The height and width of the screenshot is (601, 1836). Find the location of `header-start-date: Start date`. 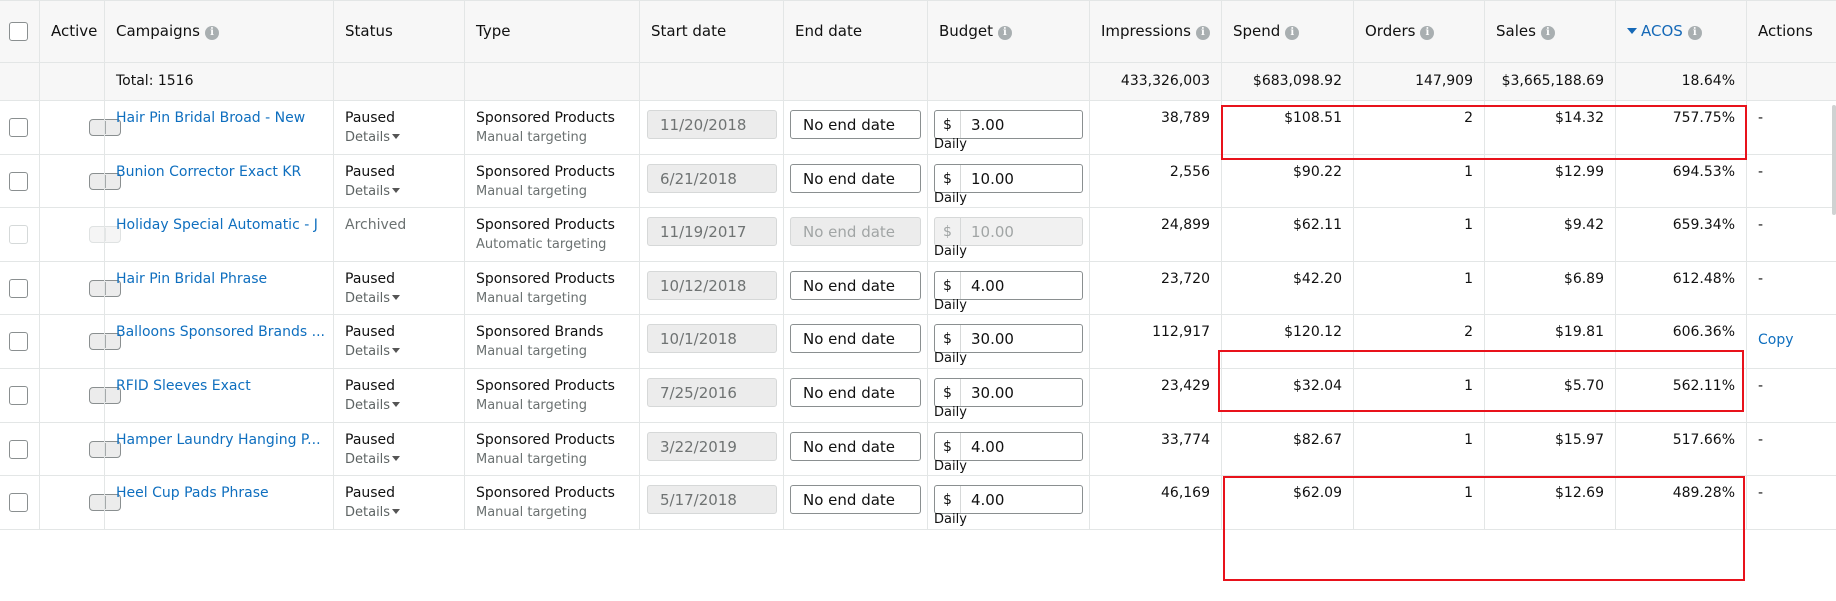

header-start-date: Start date is located at coordinates (711, 31).